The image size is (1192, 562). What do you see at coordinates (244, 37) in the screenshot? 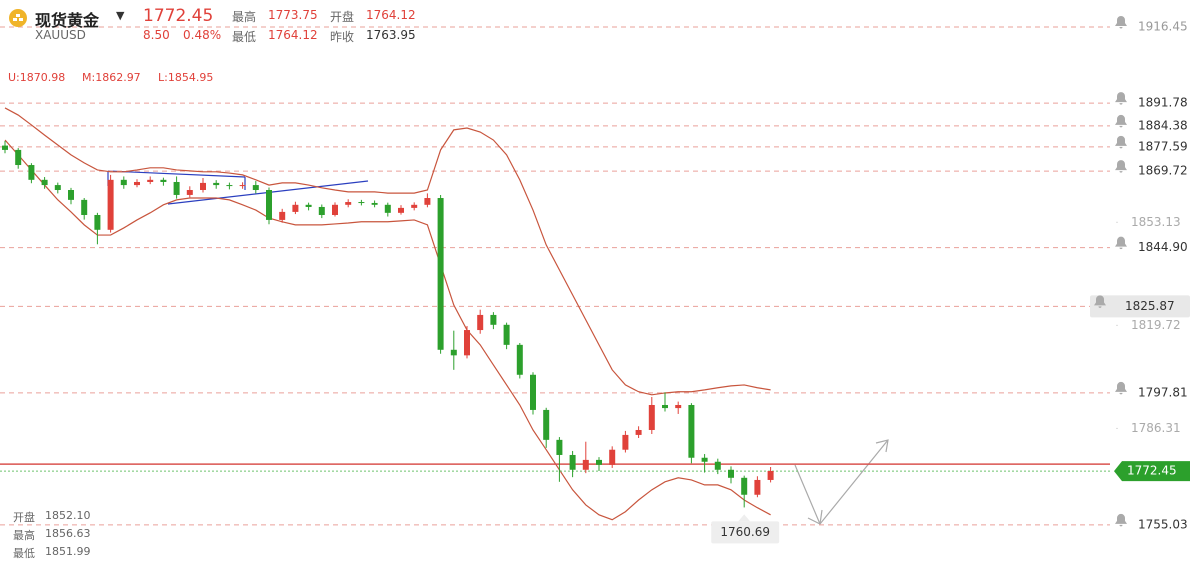
I see `low-label: 最低` at bounding box center [244, 37].